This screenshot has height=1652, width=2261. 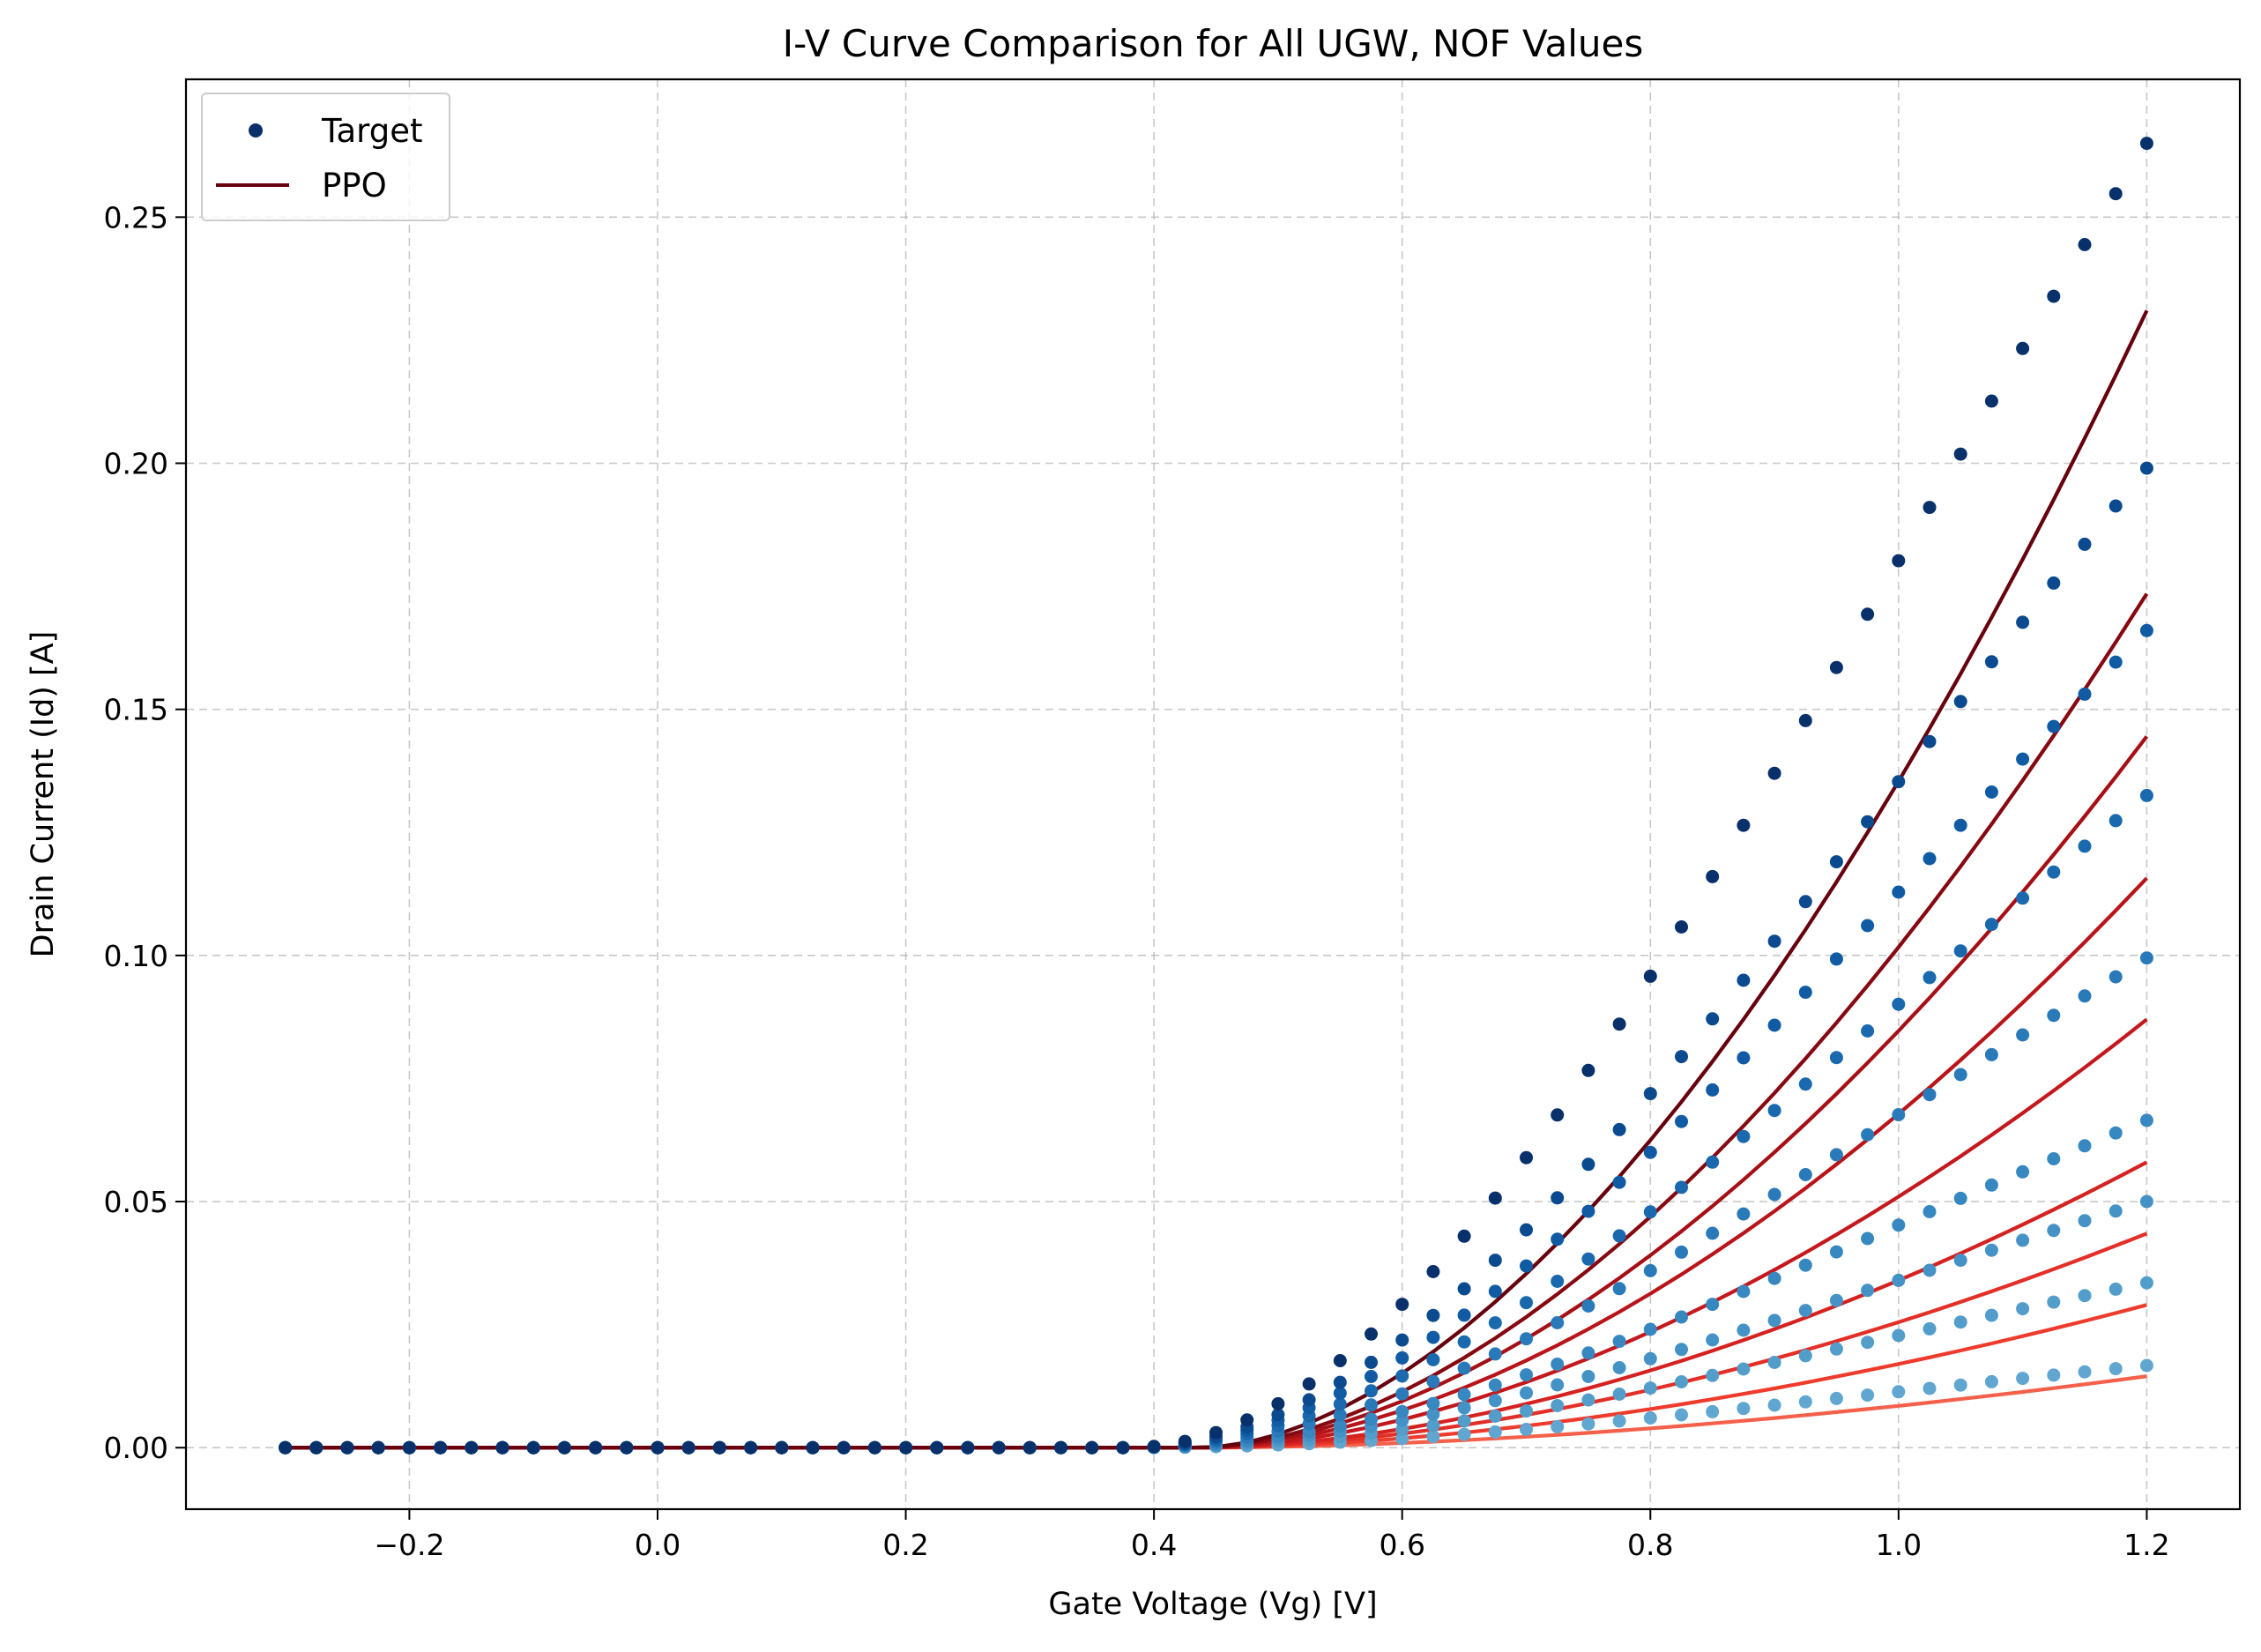 I want to click on legend-frame, so click(x=325, y=157).